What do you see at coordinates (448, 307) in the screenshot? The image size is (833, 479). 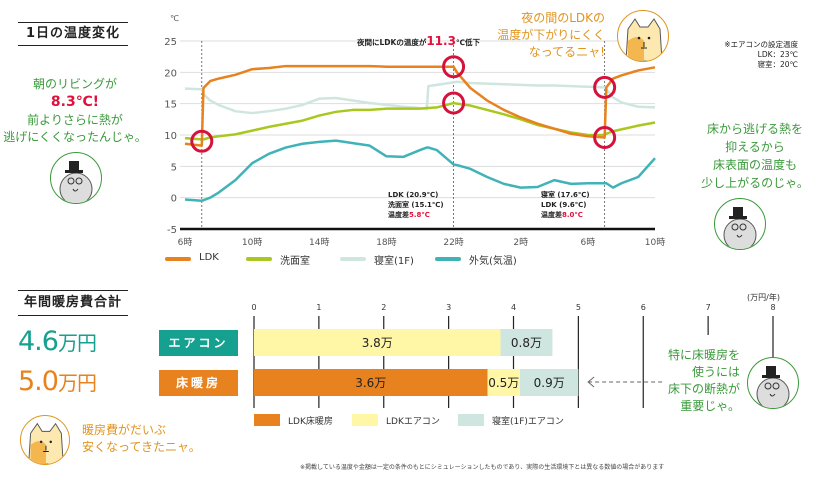 I see `x-tick-label: 3` at bounding box center [448, 307].